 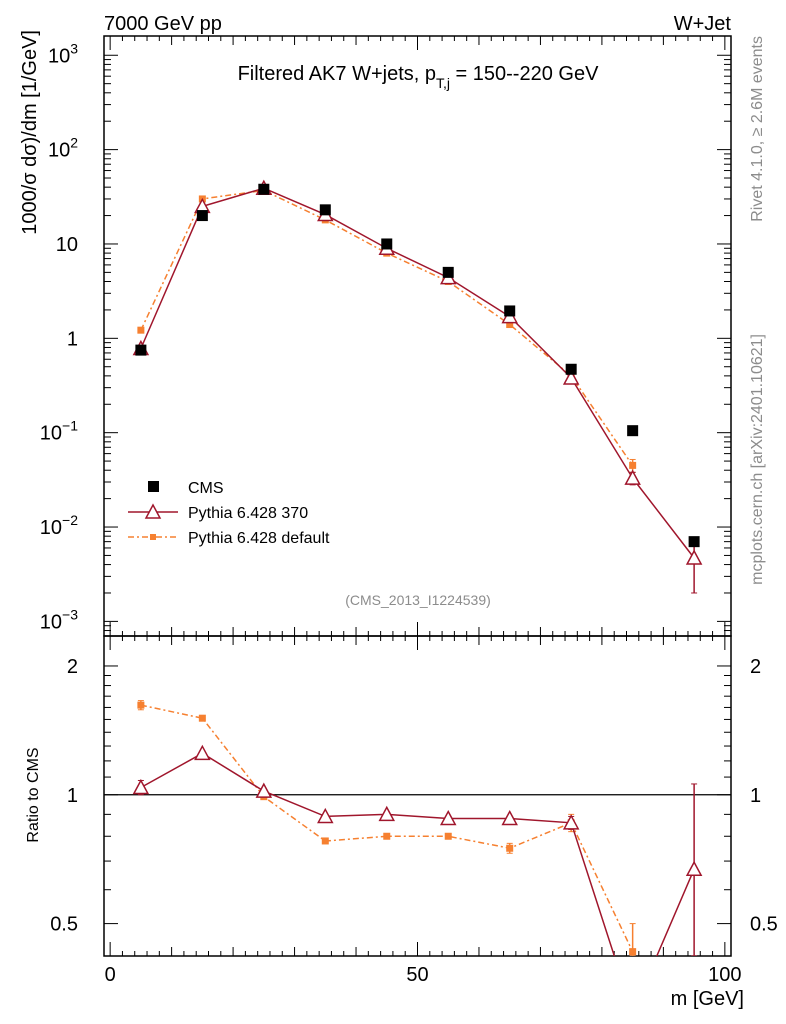 What do you see at coordinates (64, 925) in the screenshot?
I see `ratio-ytick-label: 0.5` at bounding box center [64, 925].